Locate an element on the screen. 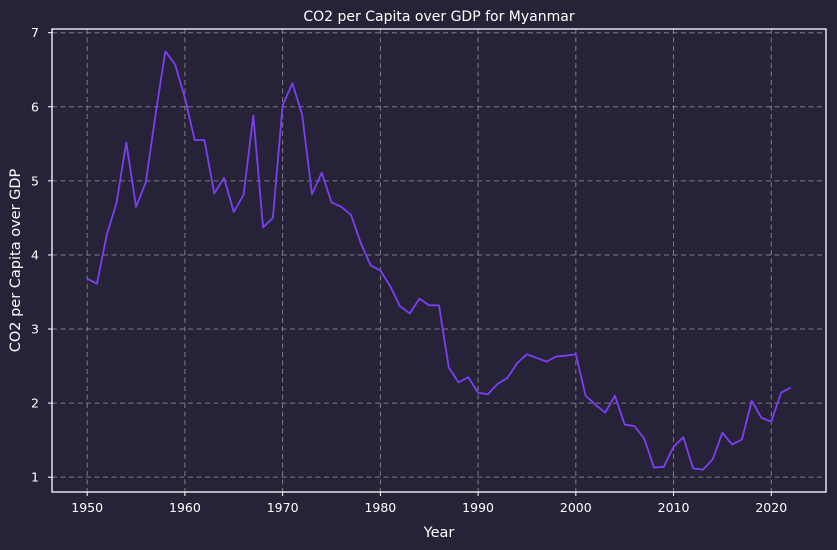  x-tick-label: 2000 is located at coordinates (576, 507).